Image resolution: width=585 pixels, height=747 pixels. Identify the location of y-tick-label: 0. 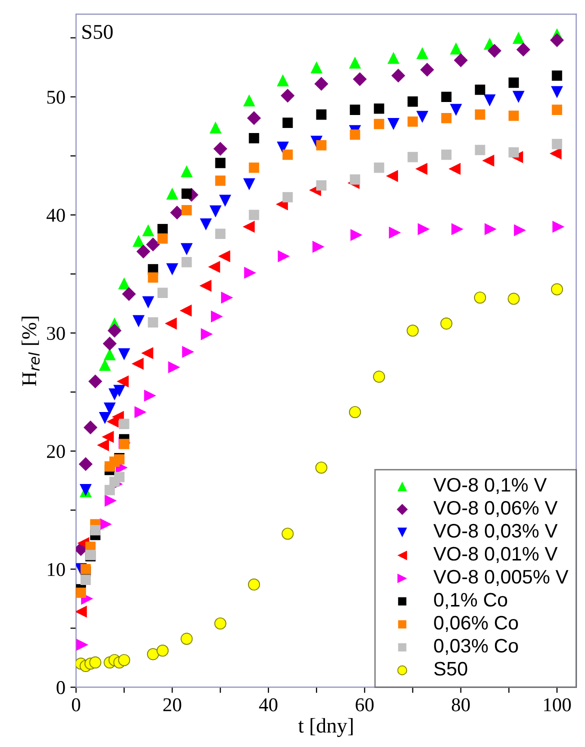
(60, 687).